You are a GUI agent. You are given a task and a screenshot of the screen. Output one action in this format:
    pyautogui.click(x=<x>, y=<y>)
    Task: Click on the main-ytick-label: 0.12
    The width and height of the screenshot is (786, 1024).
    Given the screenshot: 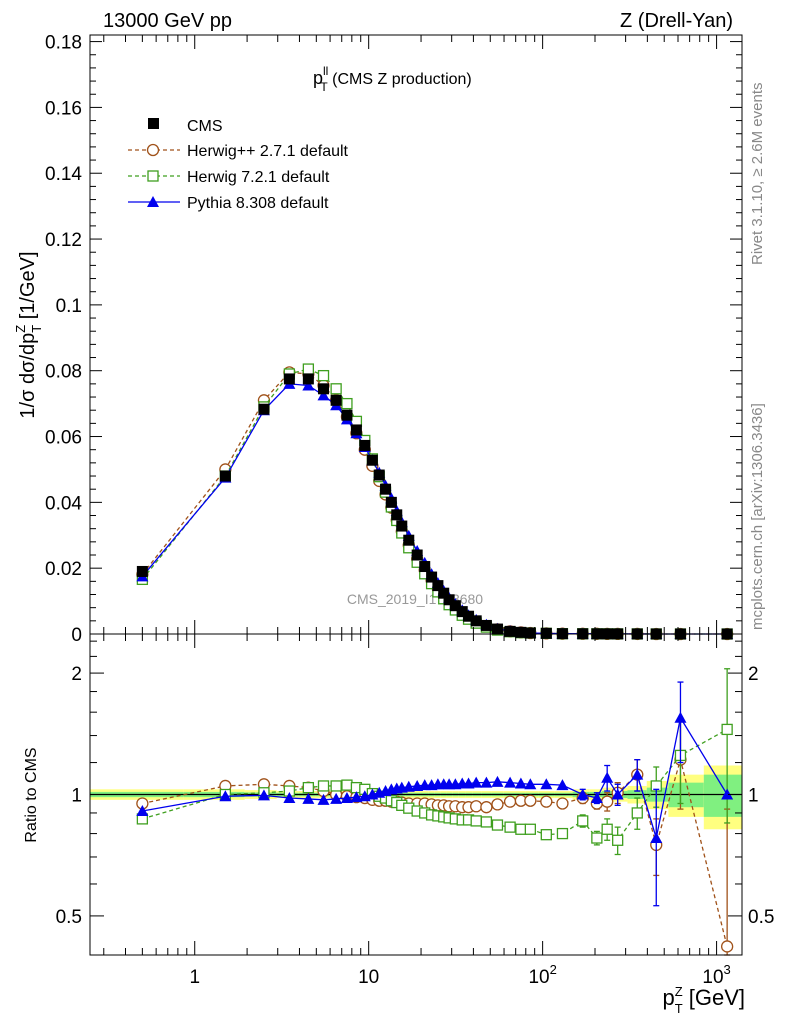 What is the action you would take?
    pyautogui.click(x=63, y=240)
    